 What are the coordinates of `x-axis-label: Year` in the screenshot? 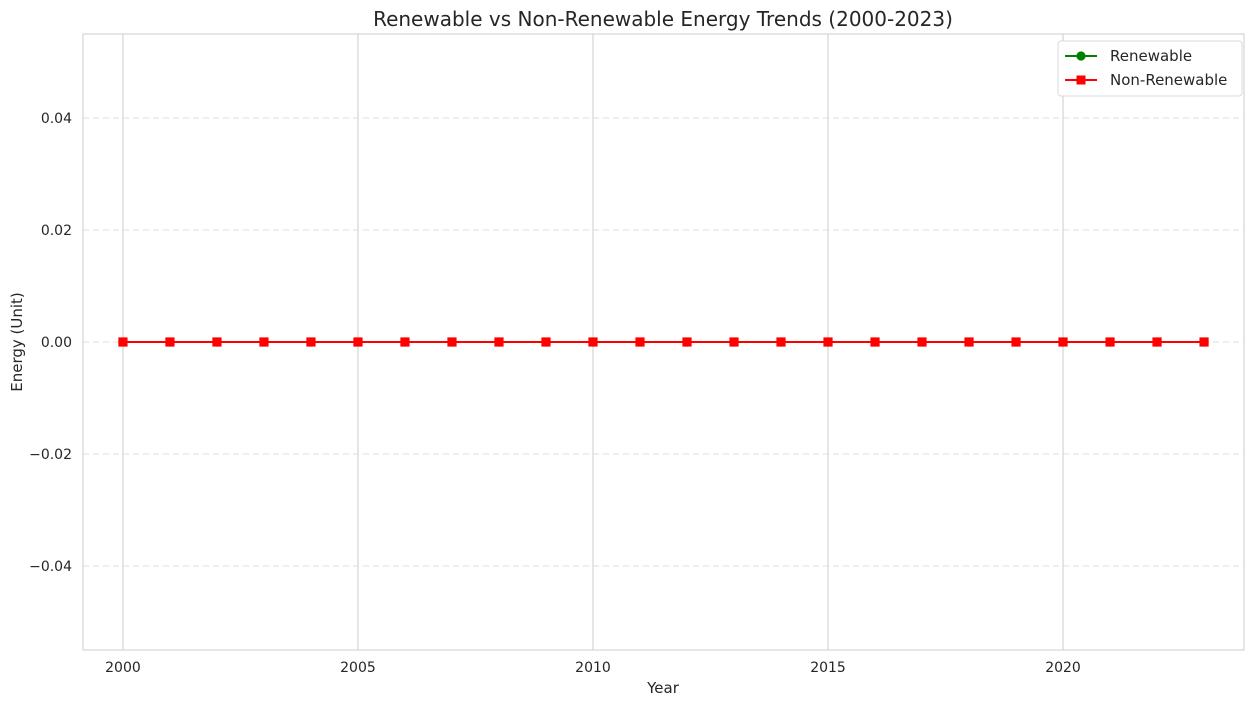 It's located at (663, 688).